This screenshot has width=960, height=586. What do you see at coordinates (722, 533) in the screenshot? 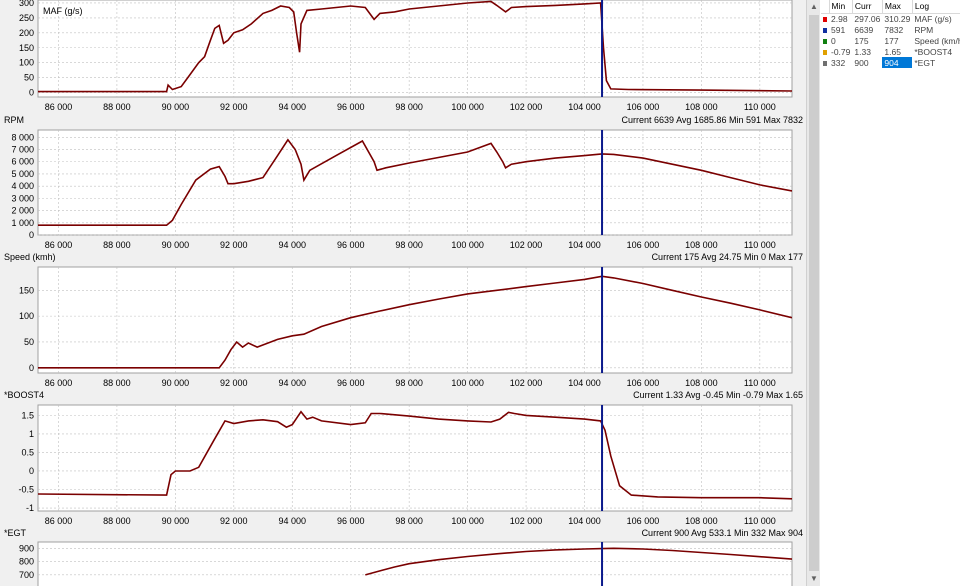
I see `egt-panel-stats: Current 900 Avg 533.1 Min 332 Max 904` at bounding box center [722, 533].